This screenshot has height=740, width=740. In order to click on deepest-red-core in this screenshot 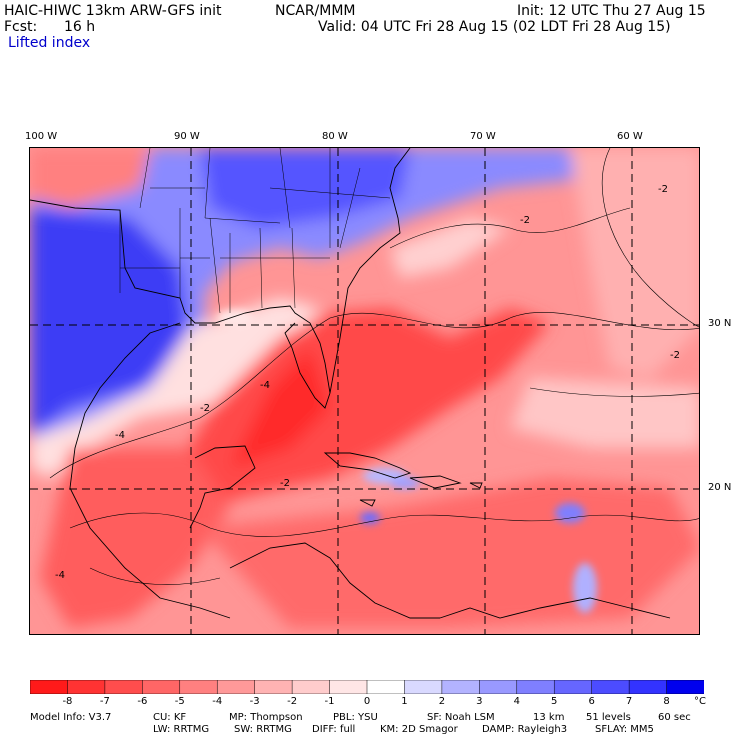, I will do `click(280, 408)`.